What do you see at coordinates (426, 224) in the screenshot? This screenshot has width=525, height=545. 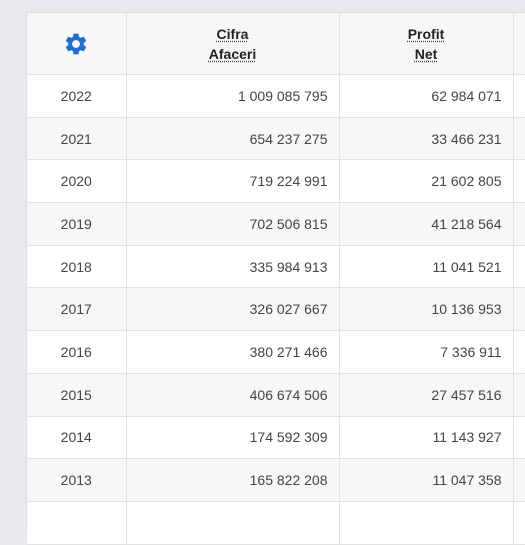 I see `profit-cell: 41 218 564` at bounding box center [426, 224].